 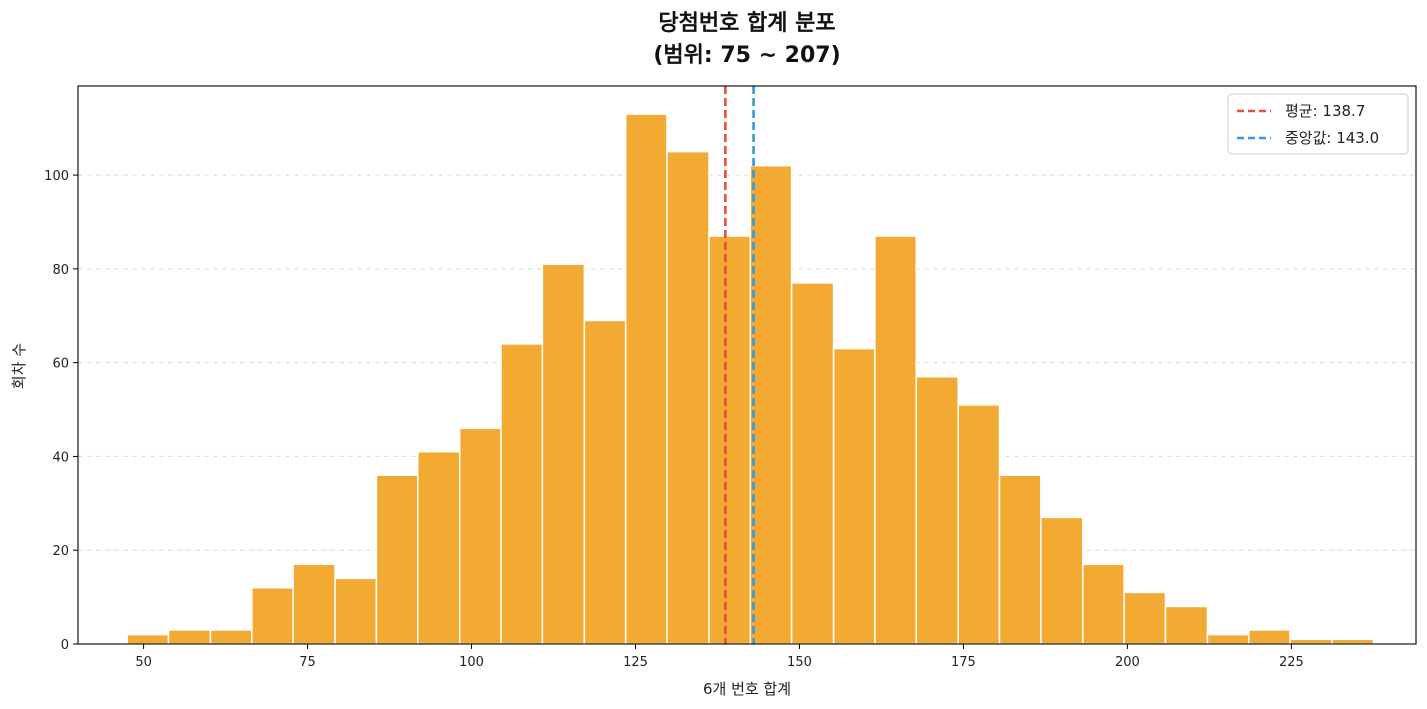 What do you see at coordinates (60, 270) in the screenshot?
I see `y-tick-label: 80` at bounding box center [60, 270].